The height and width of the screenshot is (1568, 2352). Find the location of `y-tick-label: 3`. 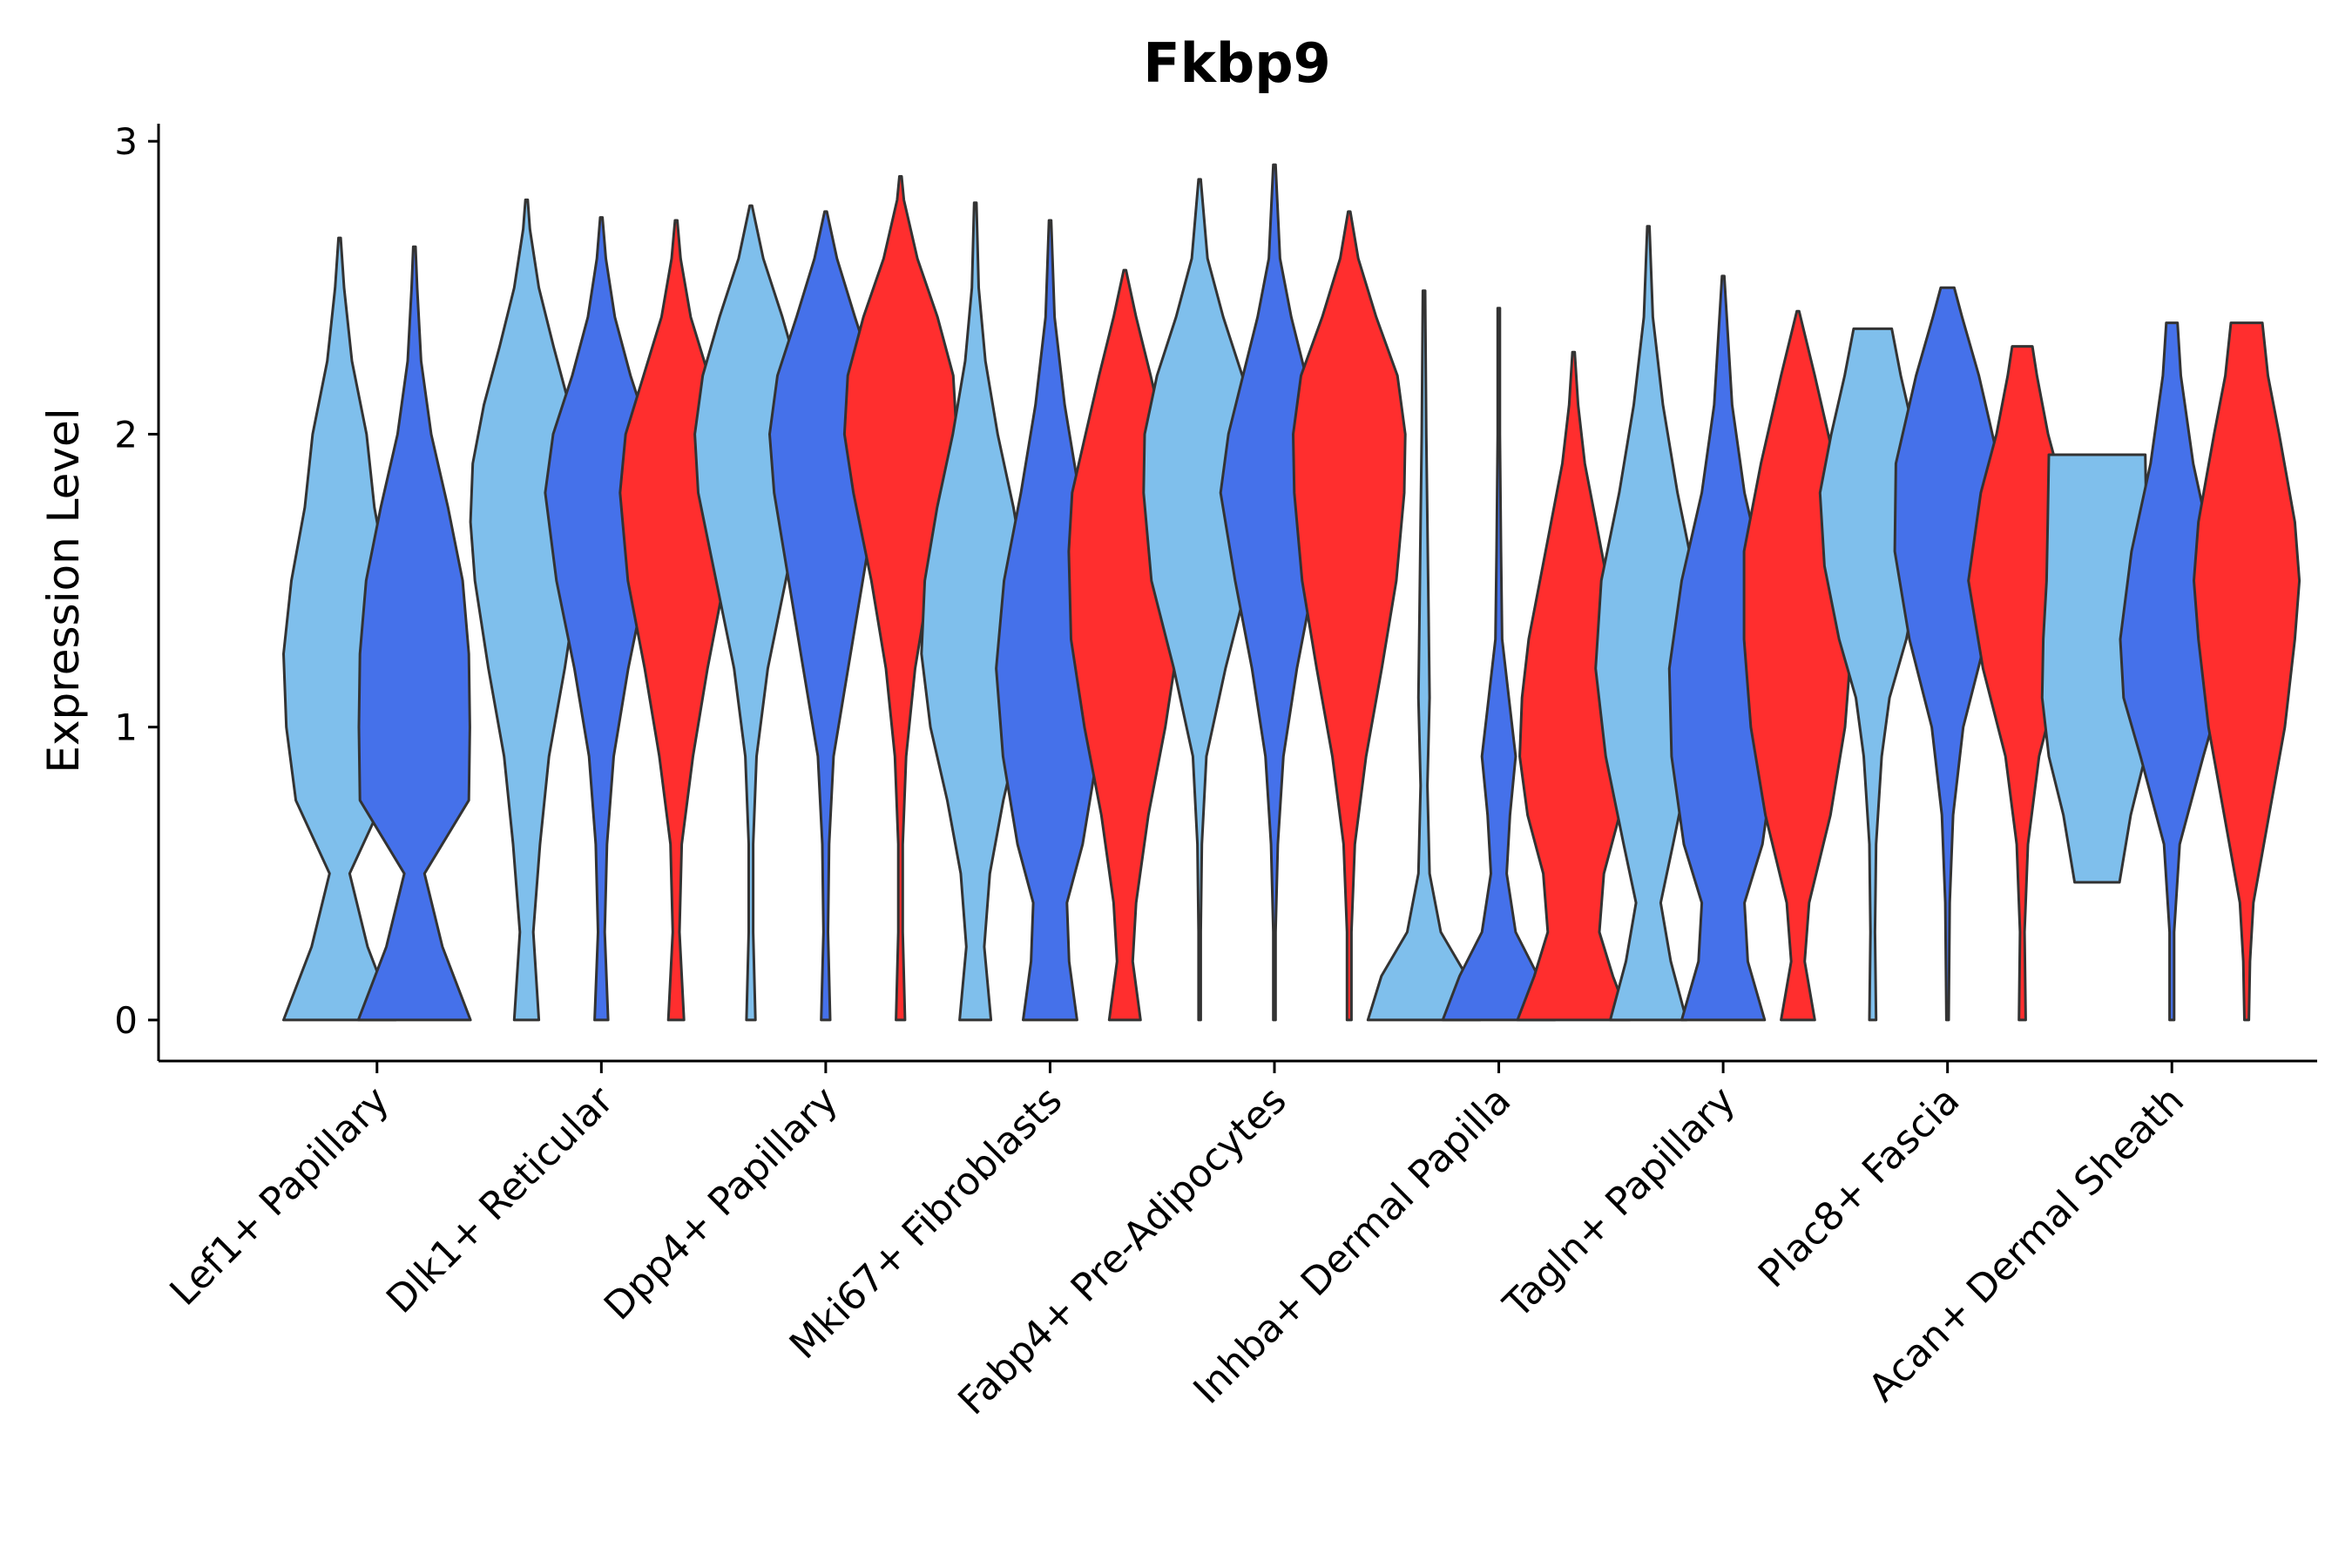

y-tick-label: 3 is located at coordinates (126, 141).